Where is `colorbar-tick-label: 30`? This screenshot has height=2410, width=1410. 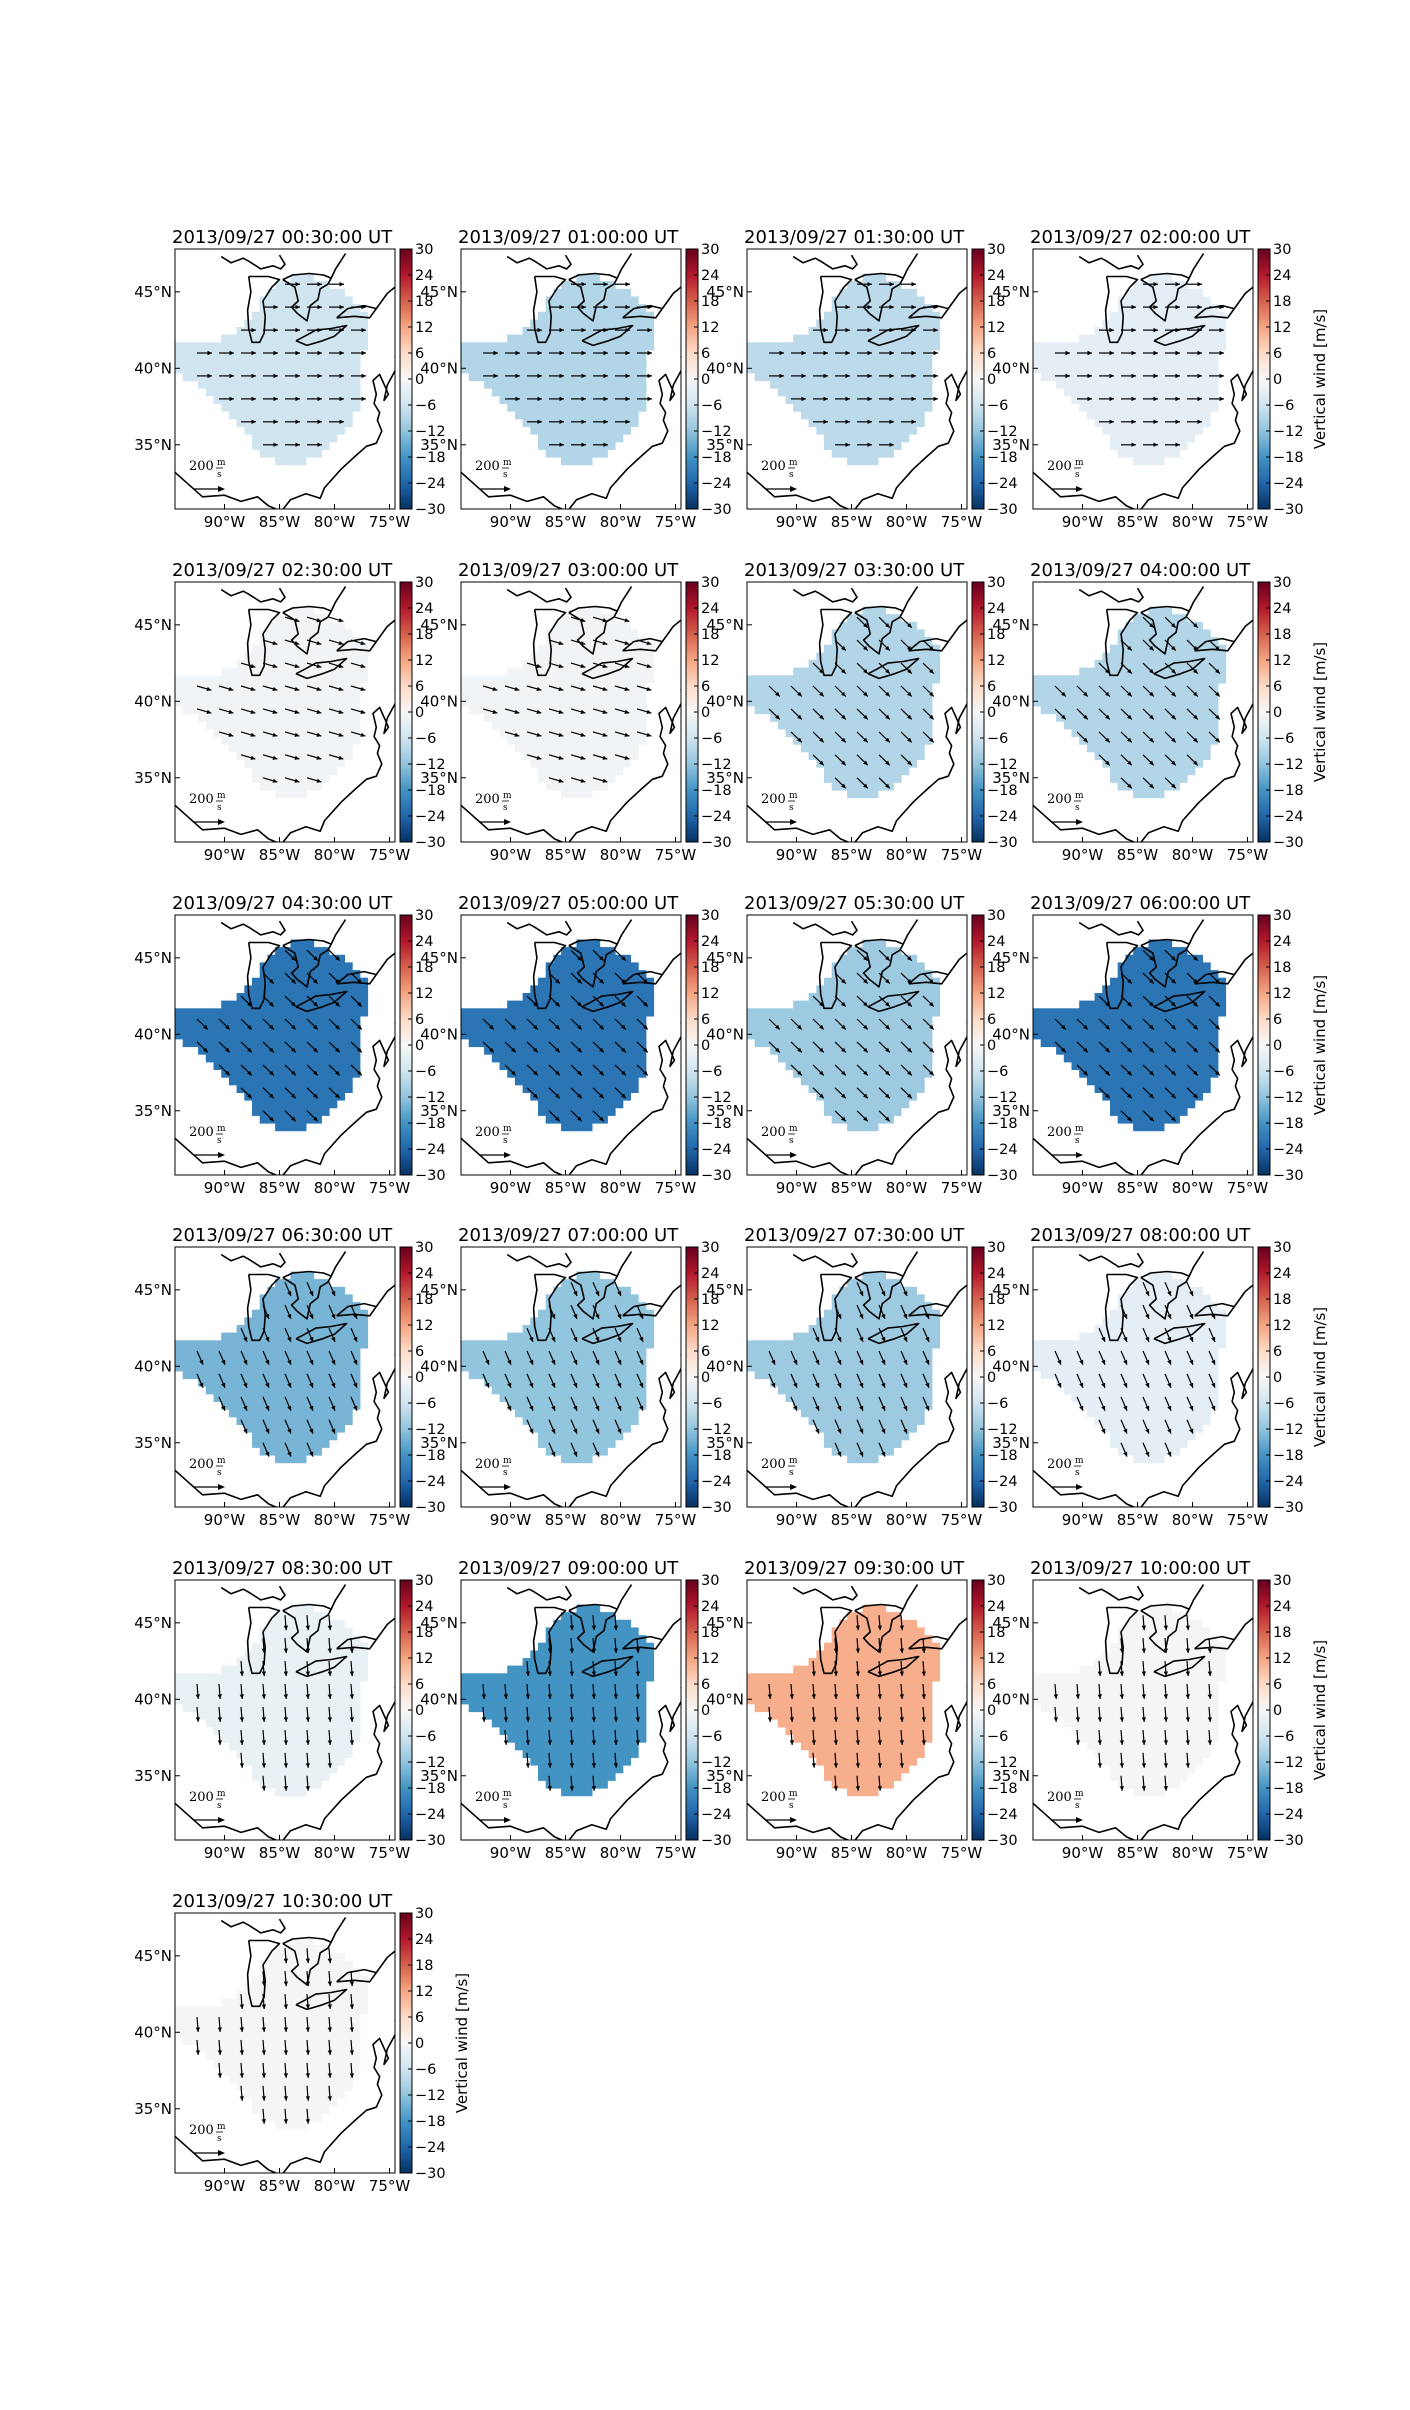
colorbar-tick-label: 30 is located at coordinates (424, 250).